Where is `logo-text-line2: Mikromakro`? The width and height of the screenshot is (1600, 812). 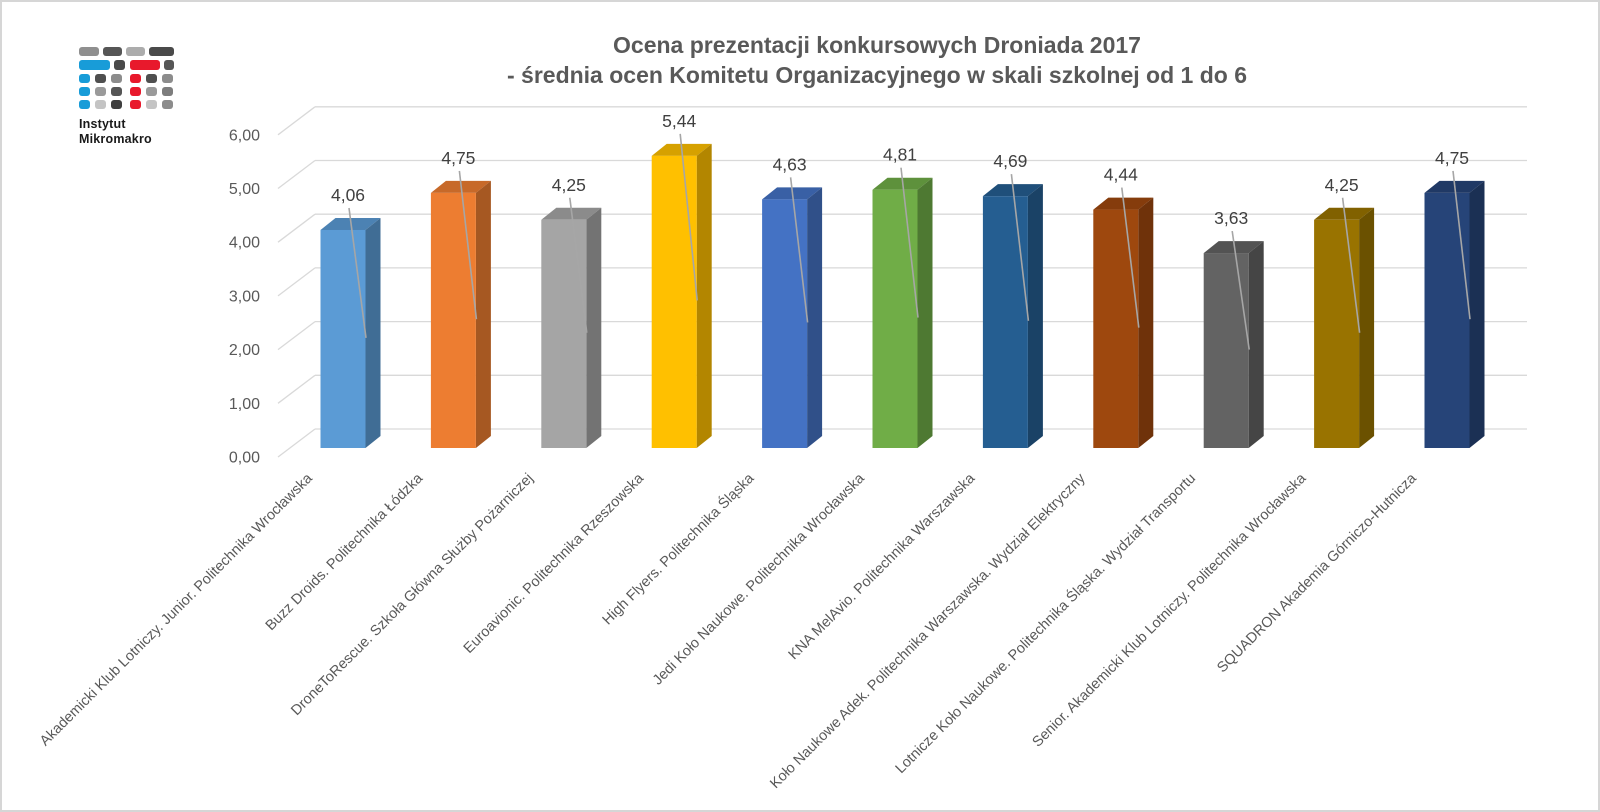
logo-text-line2: Mikromakro is located at coordinates (115, 139).